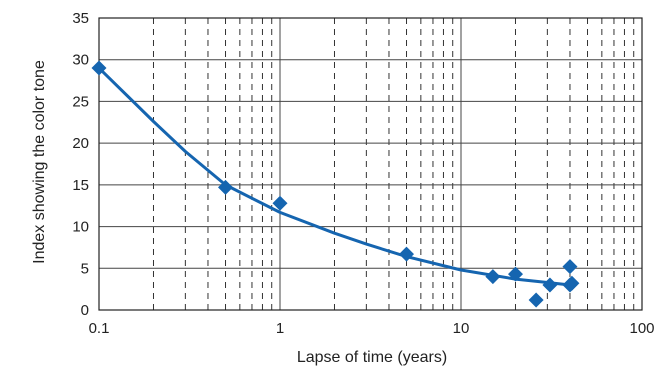 This screenshot has width=656, height=372. Describe the element at coordinates (80, 60) in the screenshot. I see `y-tick-label: 30` at that location.